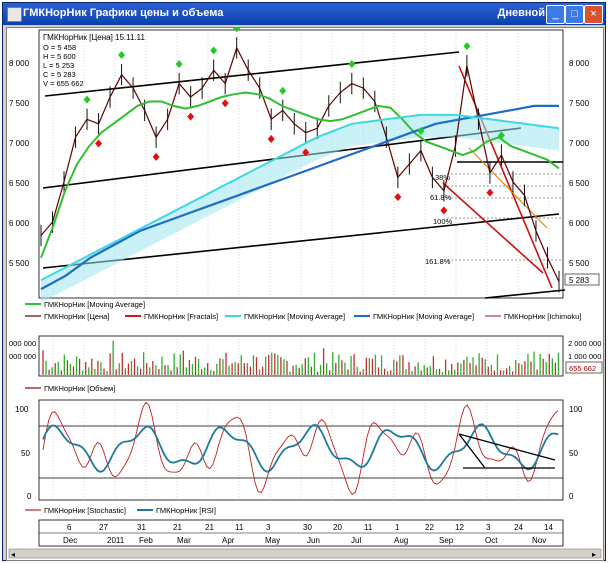  What do you see at coordinates (579, 143) in the screenshot?
I see `price-tick-right: 7 000` at bounding box center [579, 143].